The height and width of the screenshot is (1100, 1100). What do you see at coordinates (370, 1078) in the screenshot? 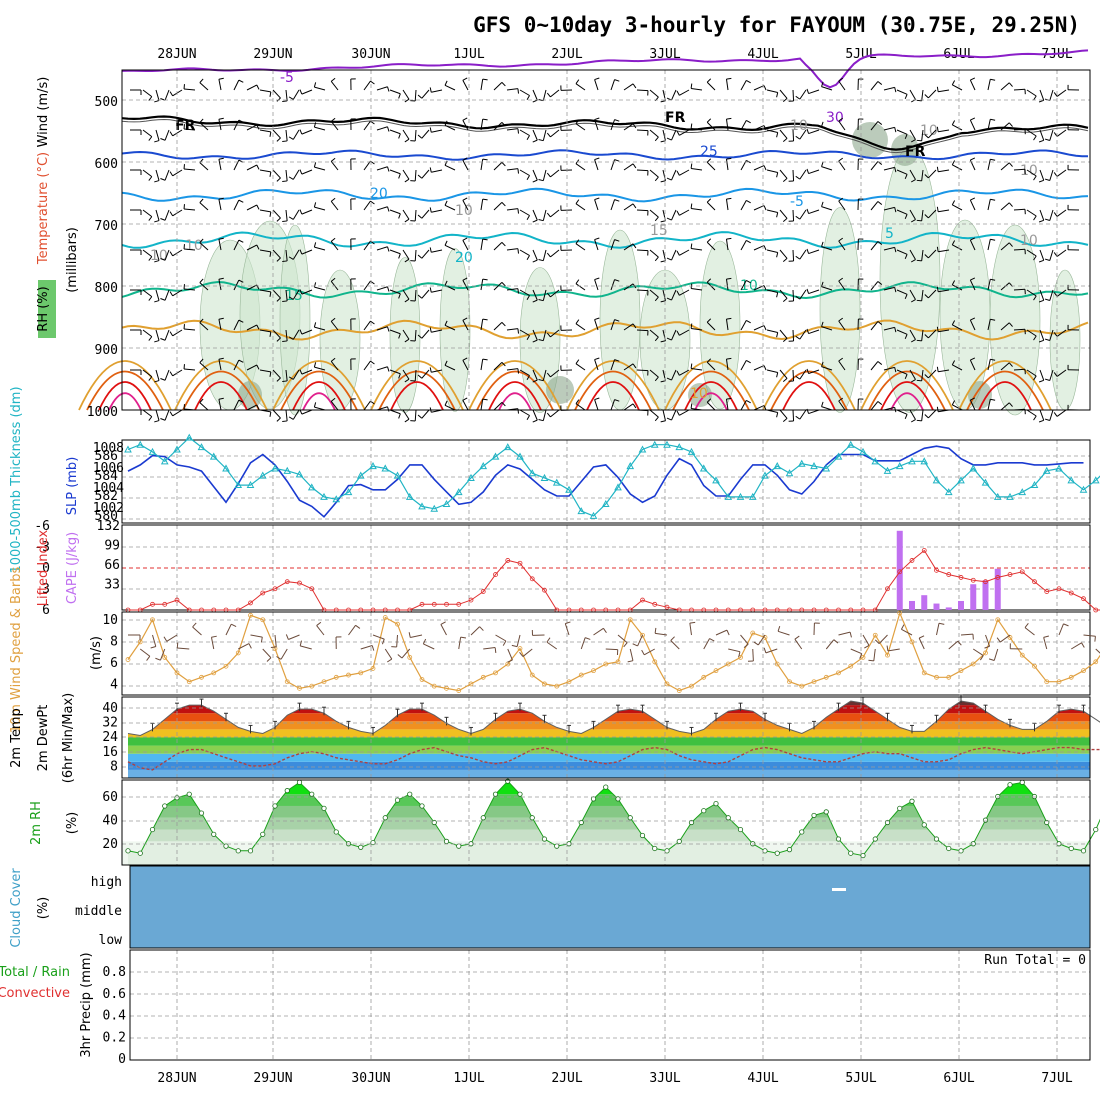
I see `bottom-date-label: 30JUN` at bounding box center [370, 1078].